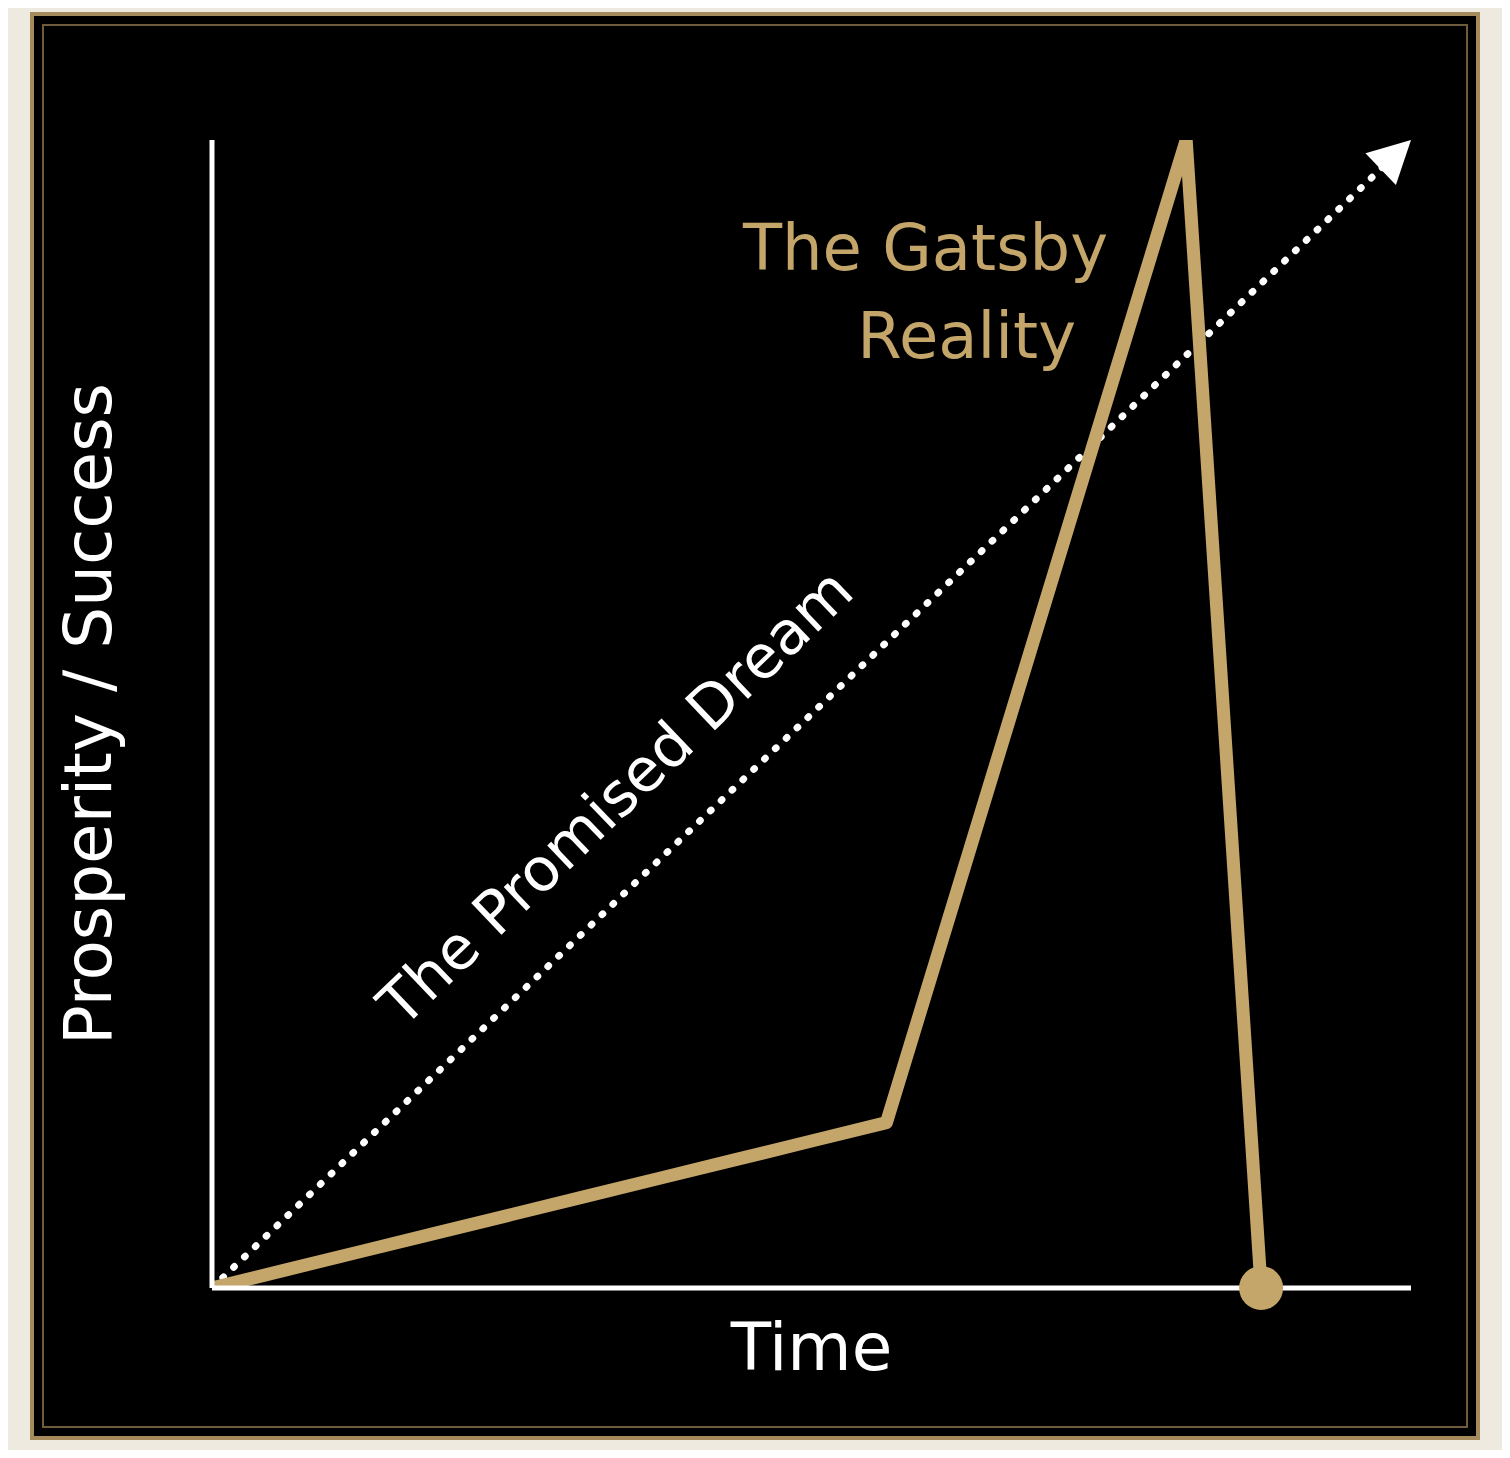 This screenshot has width=1510, height=1458. What do you see at coordinates (924, 292) in the screenshot?
I see `series-label: The Gatsby Reality` at bounding box center [924, 292].